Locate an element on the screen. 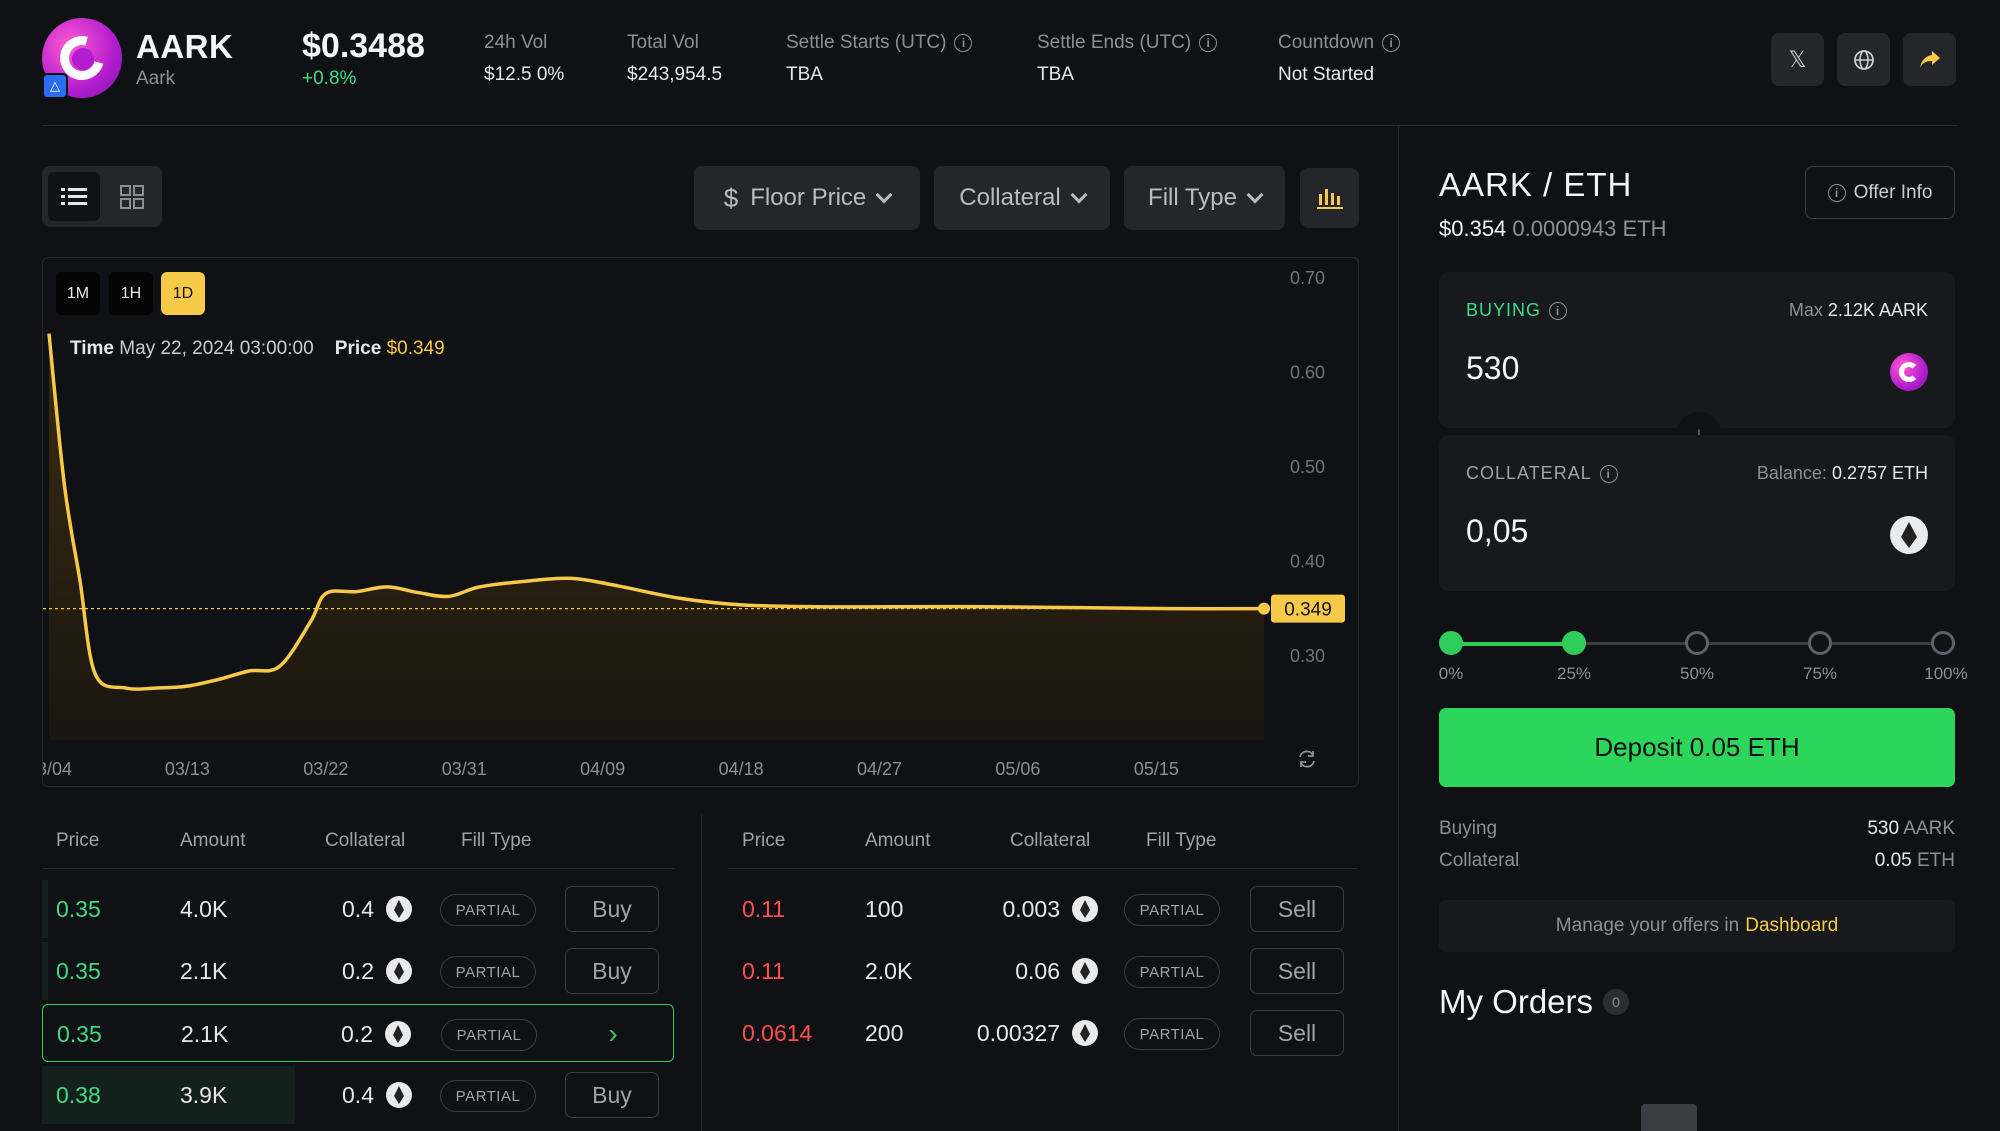 The image size is (2000, 1131). slider-step-label: 25% is located at coordinates (1574, 673).